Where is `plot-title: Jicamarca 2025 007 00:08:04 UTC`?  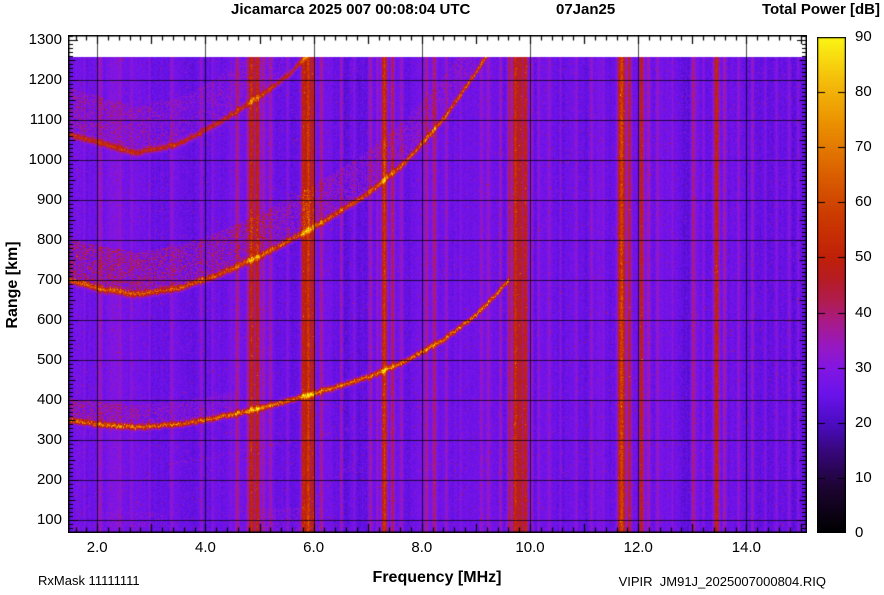
plot-title: Jicamarca 2025 007 00:08:04 UTC is located at coordinates (351, 9).